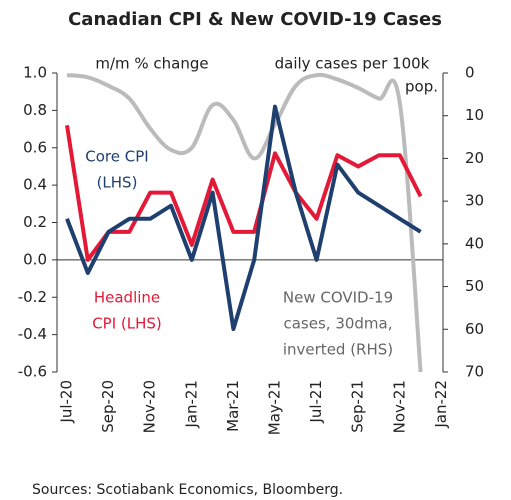 The image size is (511, 500). Describe the element at coordinates (474, 329) in the screenshot. I see `y2-tick-label: 60` at that location.